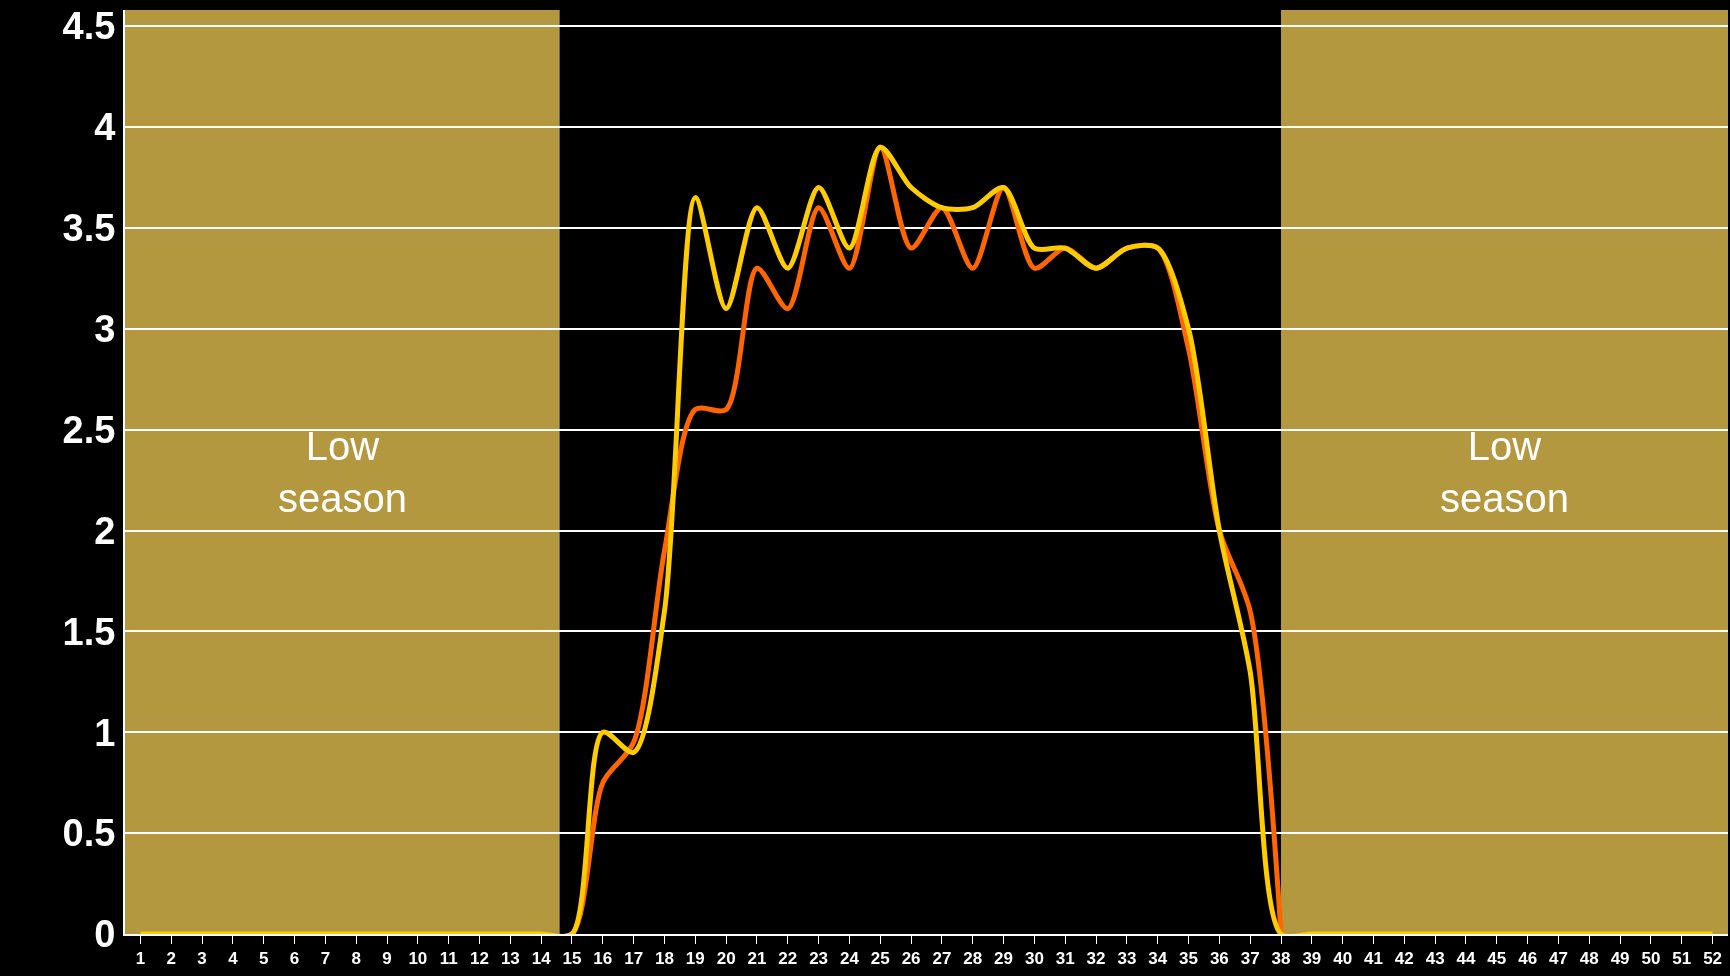 The height and width of the screenshot is (976, 1730). I want to click on x-tick-label: 3, so click(202, 959).